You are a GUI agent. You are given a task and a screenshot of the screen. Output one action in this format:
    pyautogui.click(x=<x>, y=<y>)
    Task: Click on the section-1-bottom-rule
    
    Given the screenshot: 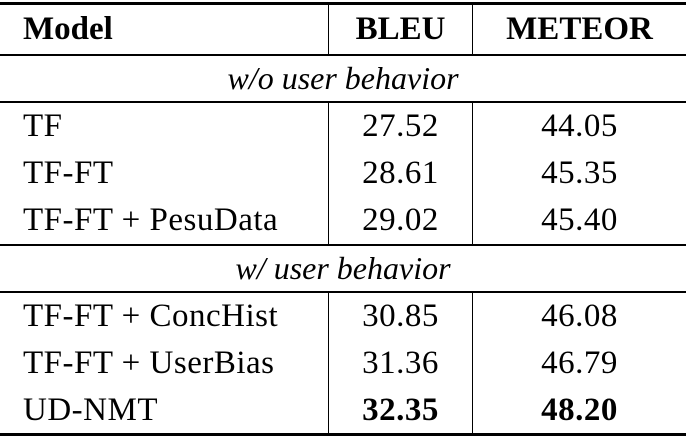 What is the action you would take?
    pyautogui.click(x=343, y=102)
    